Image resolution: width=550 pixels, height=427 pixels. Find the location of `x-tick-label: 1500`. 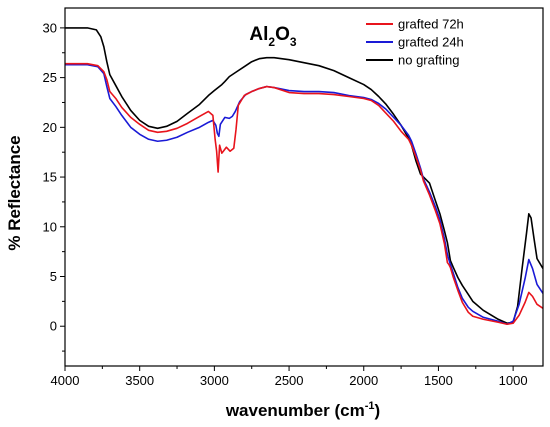

x-tick-label: 1500 is located at coordinates (438, 380).